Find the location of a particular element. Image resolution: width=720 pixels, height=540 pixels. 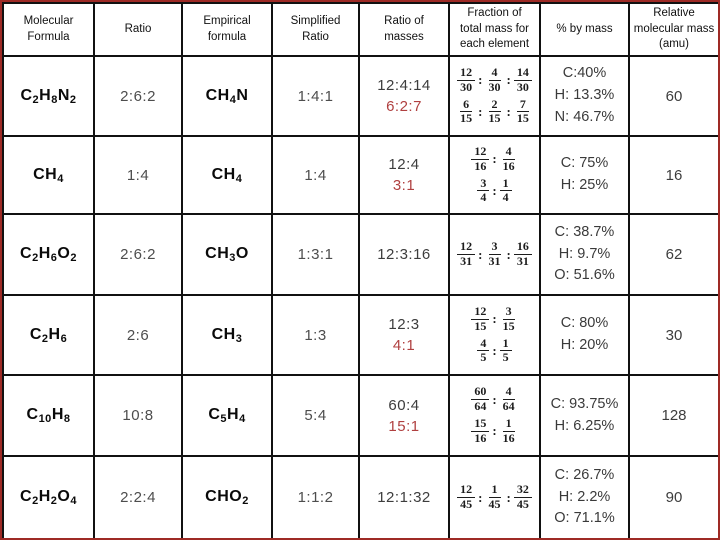

mass-fraction-line: 6 15:2 15:7 15 is located at coordinates (494, 111).